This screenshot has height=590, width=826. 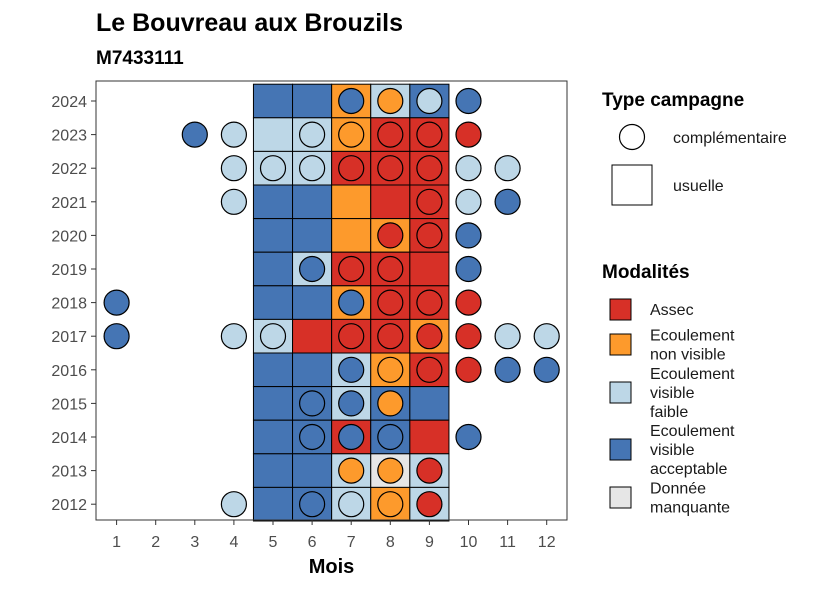 What do you see at coordinates (351, 542) in the screenshot?
I see `x-tick-label-7: 7` at bounding box center [351, 542].